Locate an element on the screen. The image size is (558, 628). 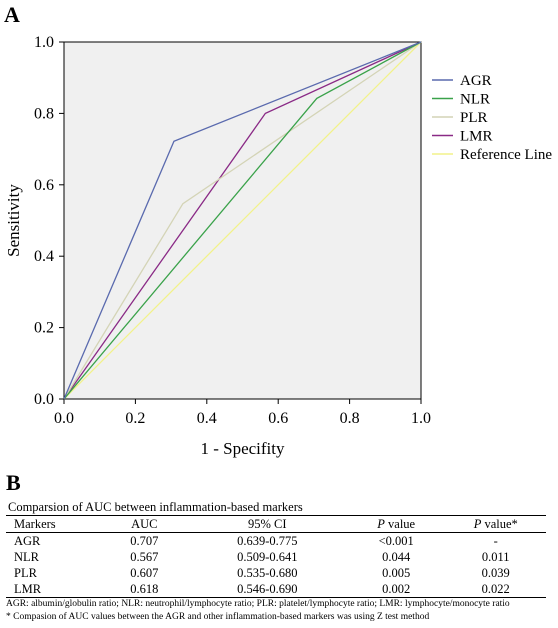
x-tick-label: 0.2 is located at coordinates (135, 418).